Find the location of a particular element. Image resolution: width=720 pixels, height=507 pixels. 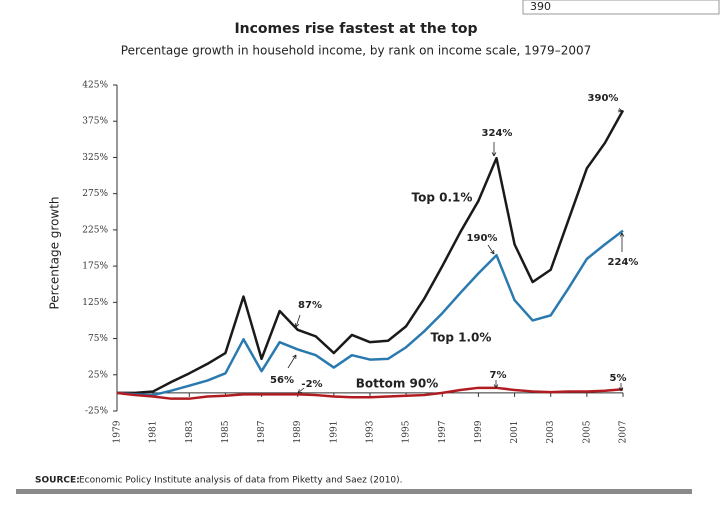

annotation: 87% is located at coordinates (310, 305).